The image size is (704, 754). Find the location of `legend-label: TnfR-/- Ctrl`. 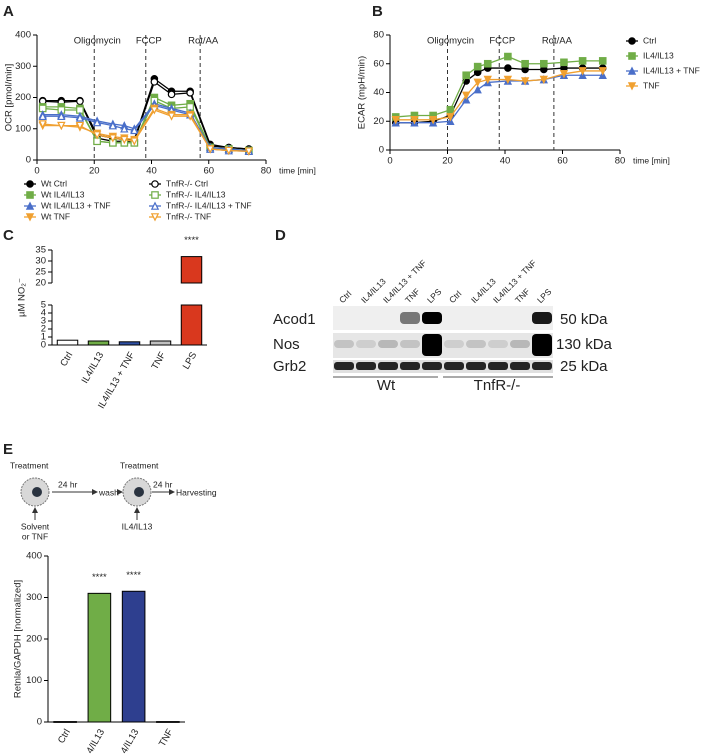

legend-label: TnfR-/- Ctrl is located at coordinates (187, 183).